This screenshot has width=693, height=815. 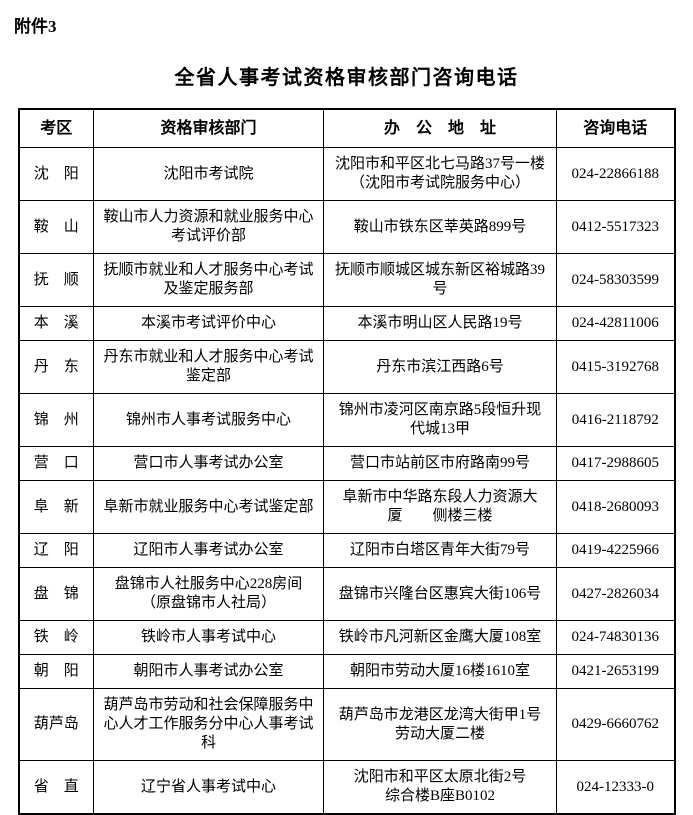 What do you see at coordinates (440, 787) in the screenshot?
I see `cell-address: 沈阳市和平区太原北街2号 综合楼B座B0102` at bounding box center [440, 787].